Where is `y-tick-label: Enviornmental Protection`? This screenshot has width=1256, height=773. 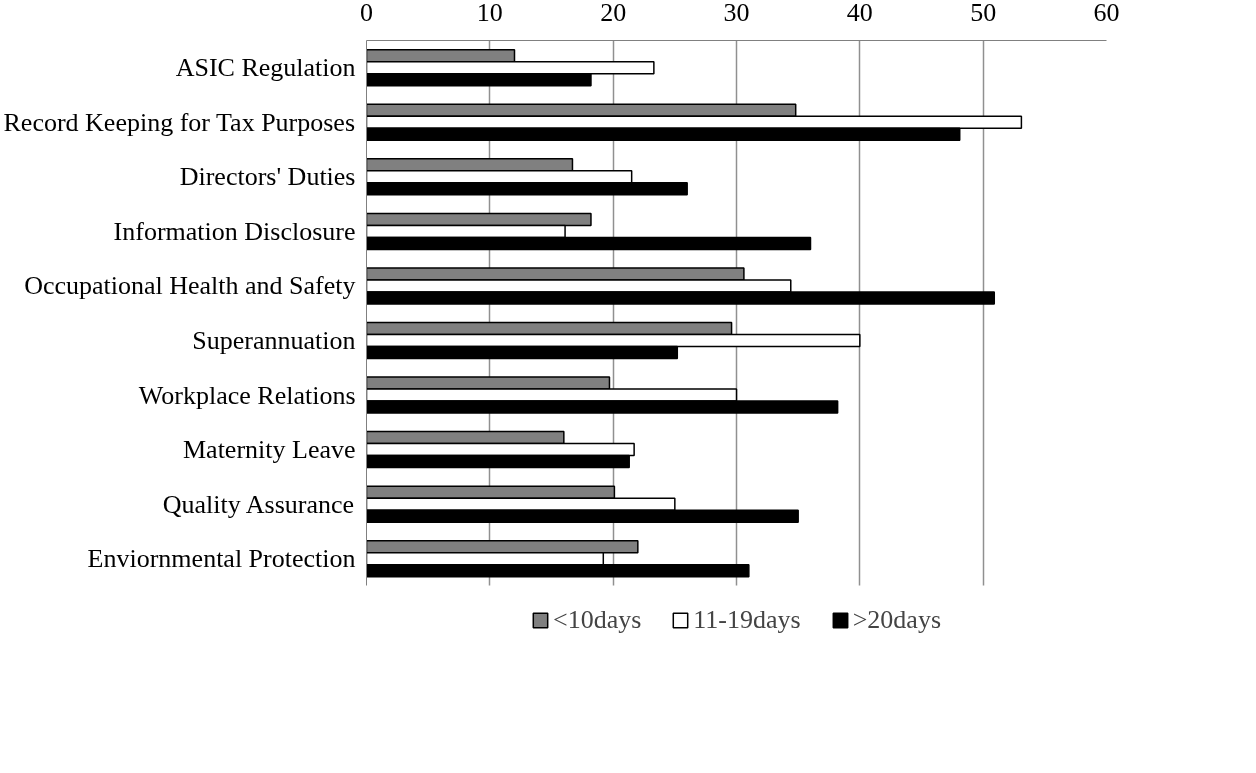 y-tick-label: Enviornmental Protection is located at coordinates (221, 559).